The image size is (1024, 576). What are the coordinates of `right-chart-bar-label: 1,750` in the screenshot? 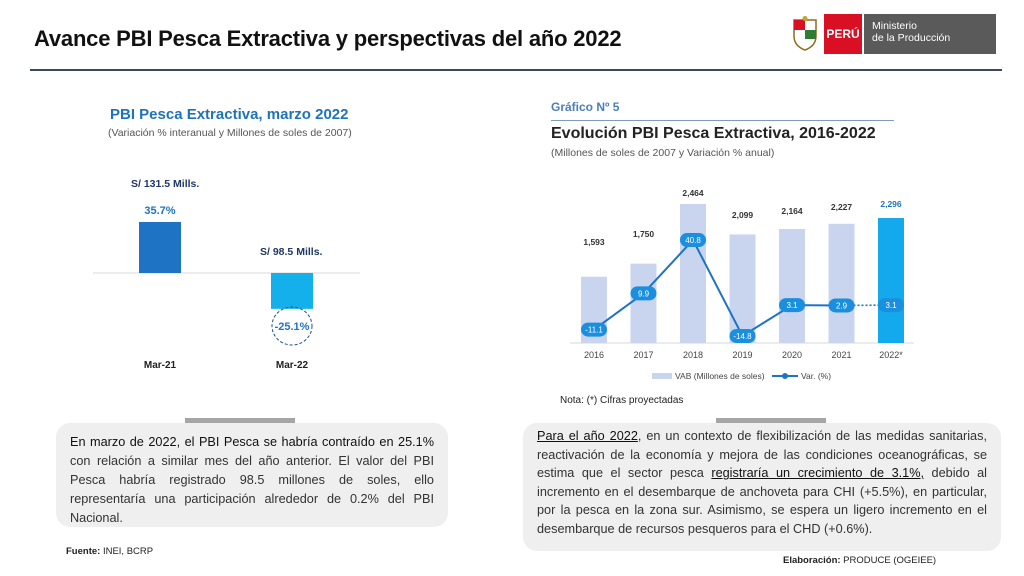 It's located at (644, 234).